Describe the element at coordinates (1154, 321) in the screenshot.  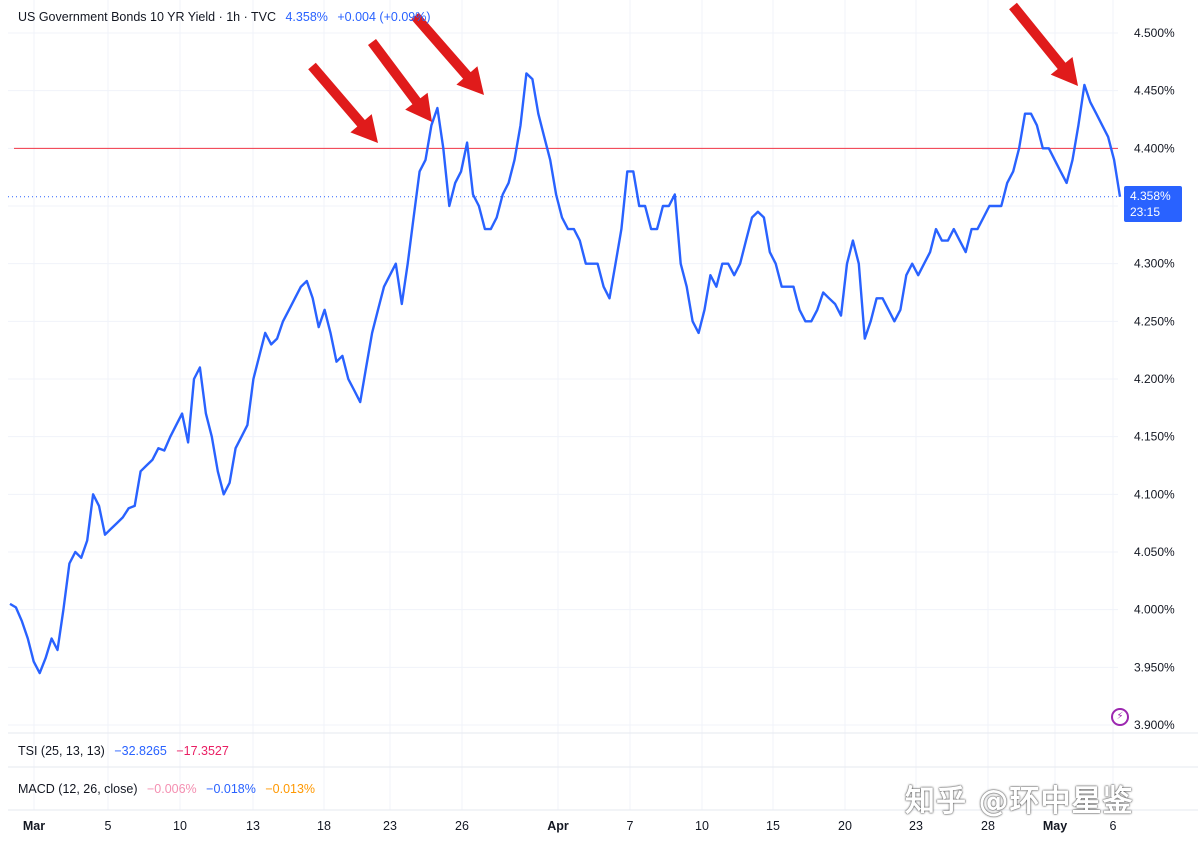
I see `y-tick-label: 4.250%` at that location.